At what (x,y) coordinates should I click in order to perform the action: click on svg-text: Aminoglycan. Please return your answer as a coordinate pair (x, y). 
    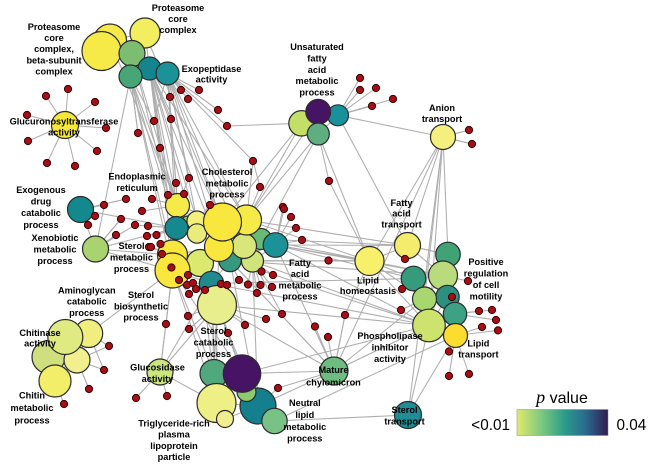
    Looking at the image, I should click on (87, 290).